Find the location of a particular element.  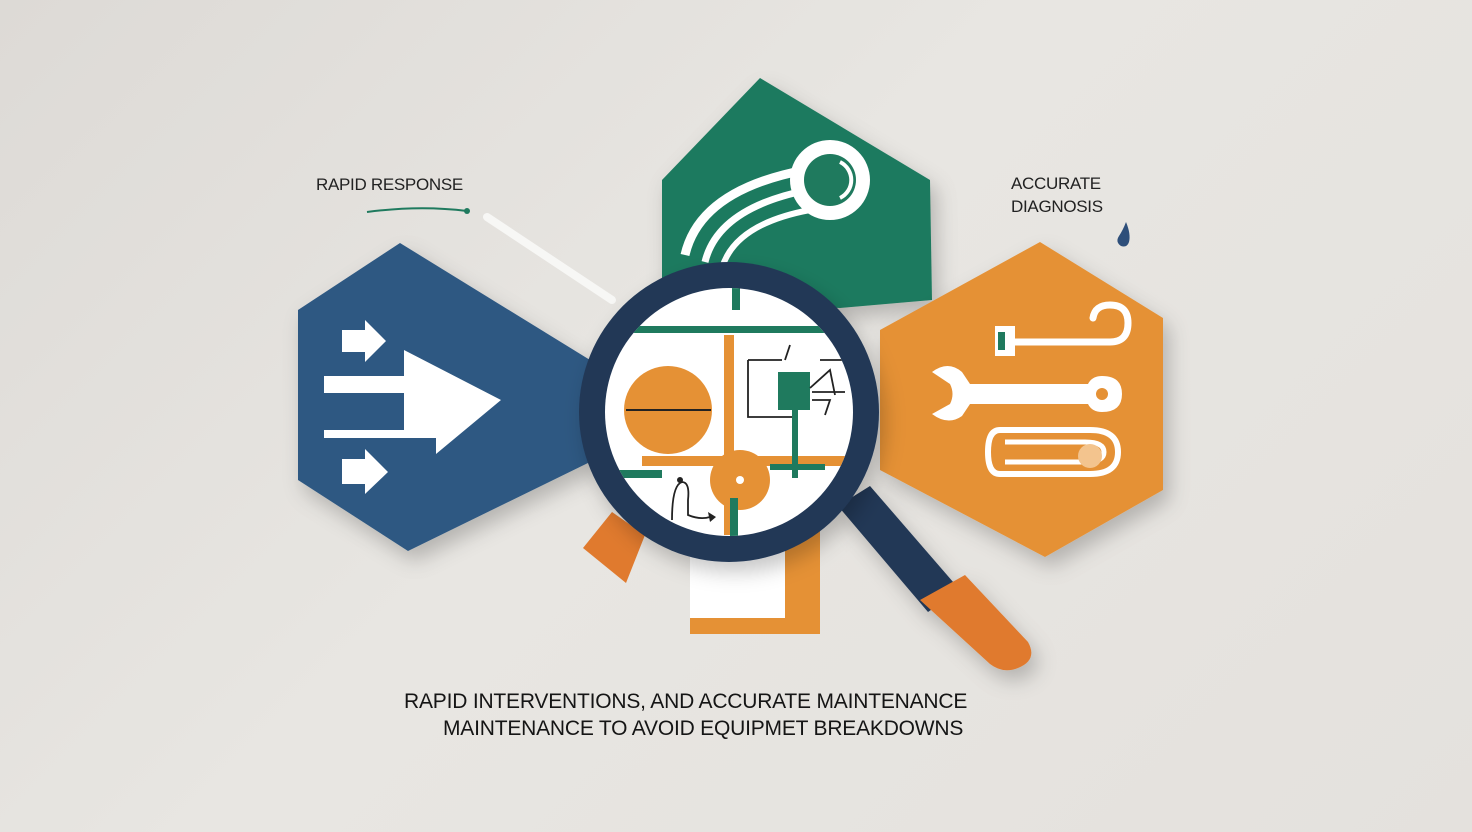

pointer-line is located at coordinates (549, 258).